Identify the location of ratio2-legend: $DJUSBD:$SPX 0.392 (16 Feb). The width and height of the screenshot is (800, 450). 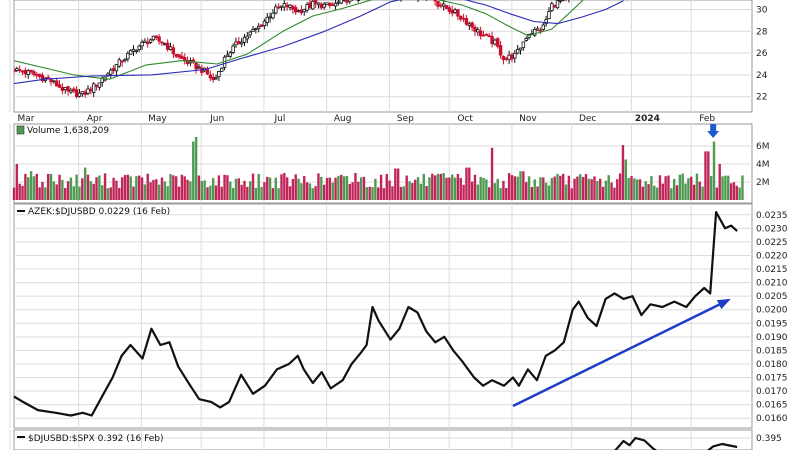
(90, 439).